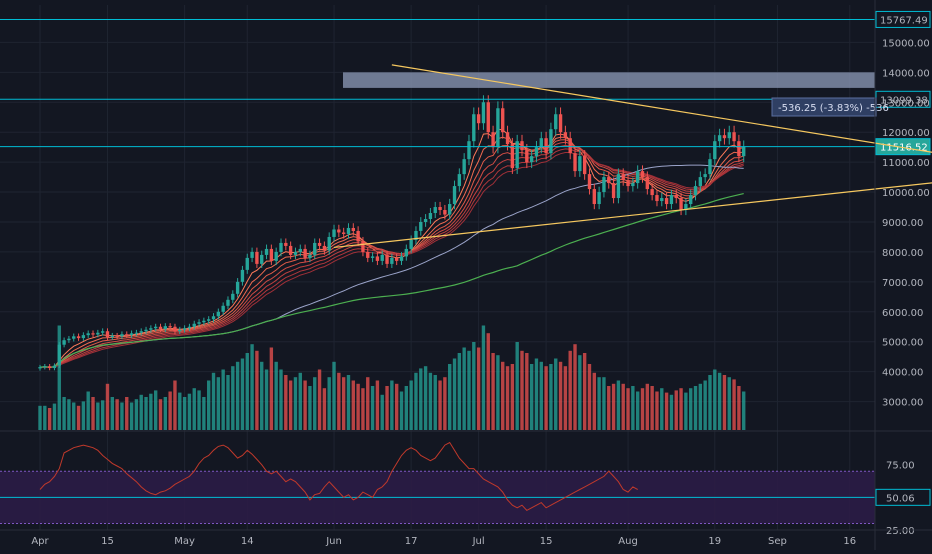  I want to click on trend-line-lower, so click(632, 213).